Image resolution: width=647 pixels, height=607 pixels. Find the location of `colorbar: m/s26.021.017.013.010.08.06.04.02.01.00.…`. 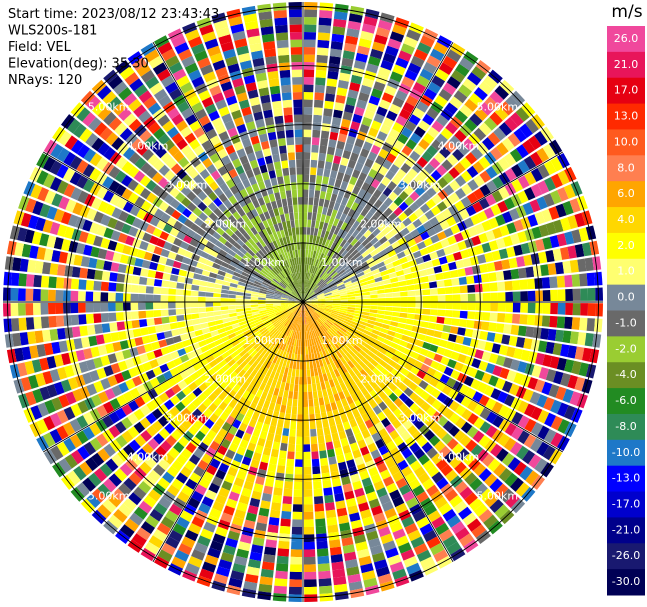

colorbar: m/s26.021.017.013.010.08.06.04.02.01.00.… is located at coordinates (626, 299).